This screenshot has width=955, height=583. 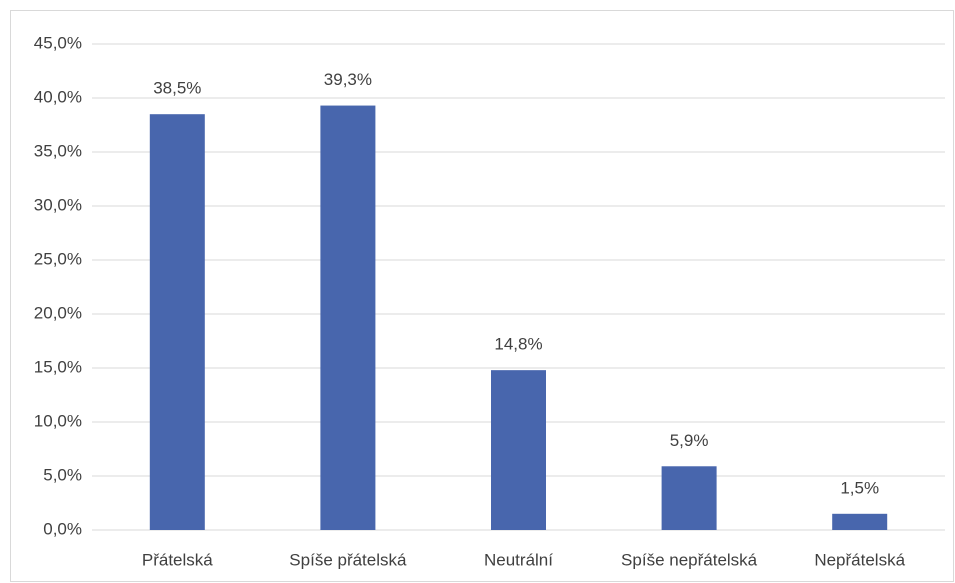 I want to click on x-tick-label: Neutrální, so click(x=518, y=559).